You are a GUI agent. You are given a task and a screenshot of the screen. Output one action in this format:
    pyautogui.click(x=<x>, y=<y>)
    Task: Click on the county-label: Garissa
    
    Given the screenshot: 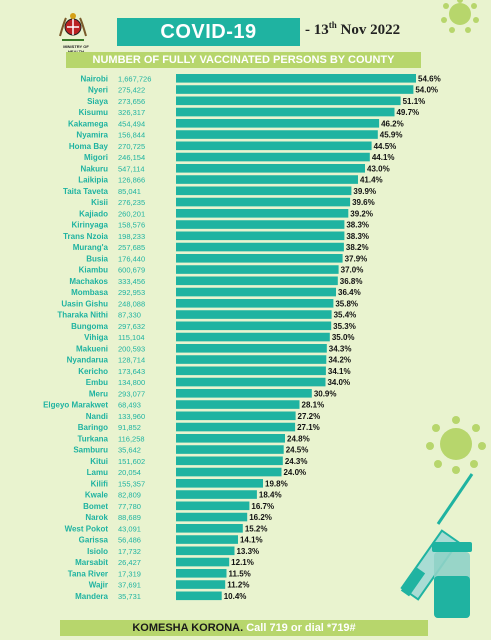 What is the action you would take?
    pyautogui.click(x=94, y=540)
    